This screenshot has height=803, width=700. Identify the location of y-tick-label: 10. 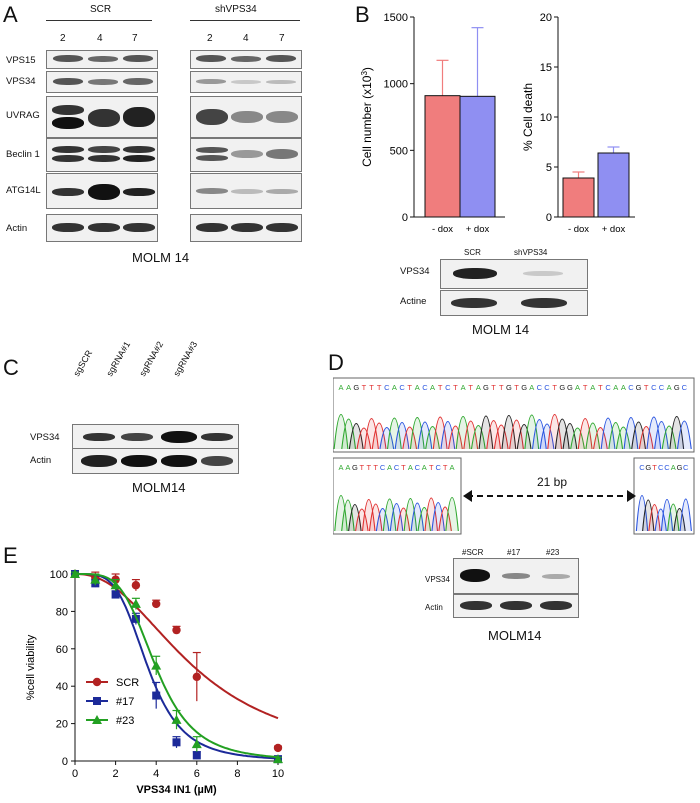
(546, 118).